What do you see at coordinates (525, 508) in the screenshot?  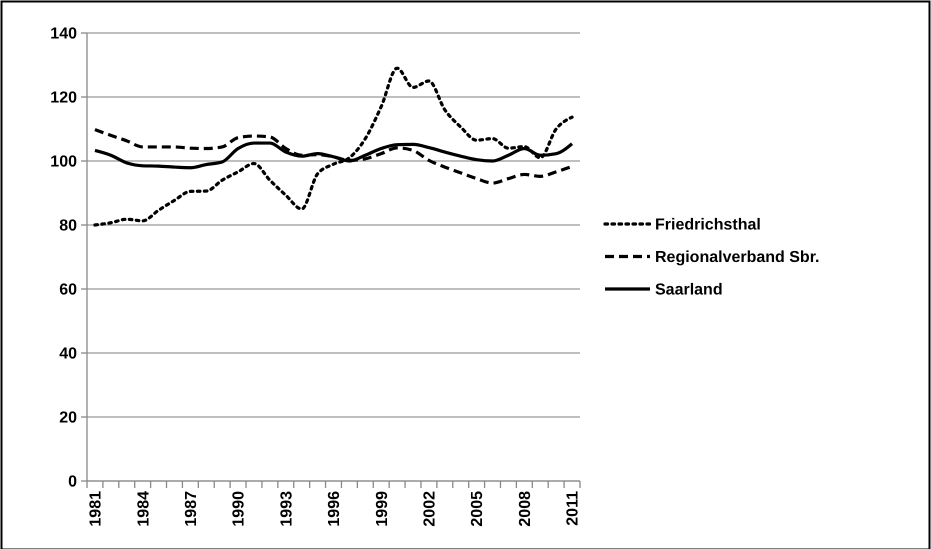 I see `x-tick-label: 2008` at bounding box center [525, 508].